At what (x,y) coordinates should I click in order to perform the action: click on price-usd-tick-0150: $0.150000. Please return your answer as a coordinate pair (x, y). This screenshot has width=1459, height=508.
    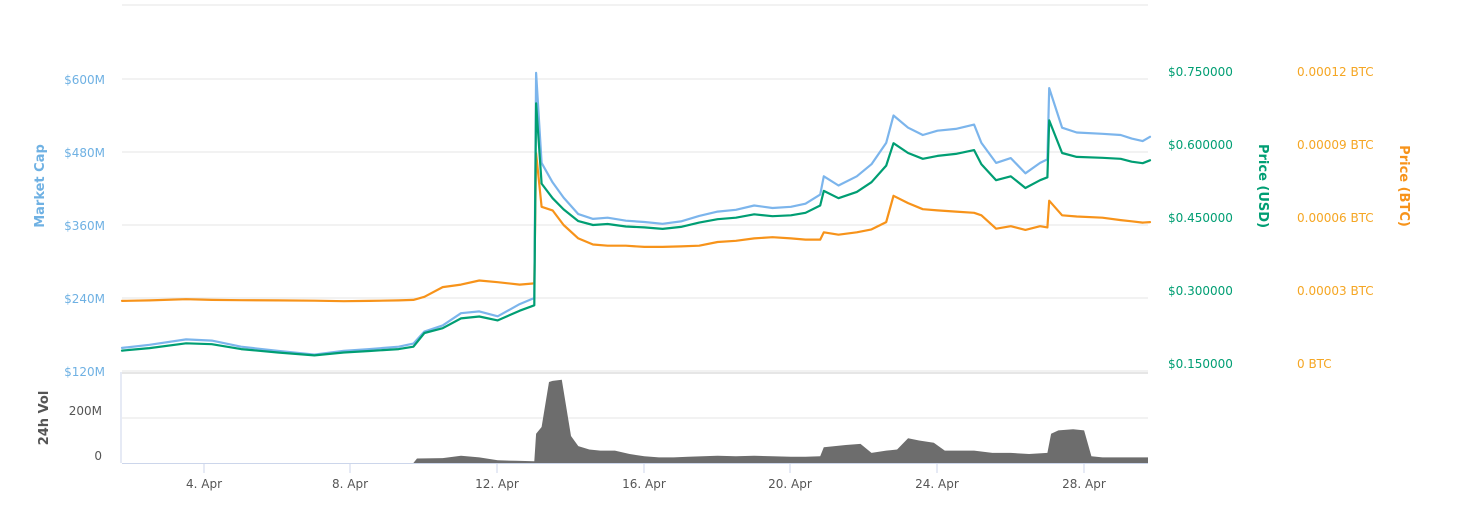
    Looking at the image, I should click on (1200, 364).